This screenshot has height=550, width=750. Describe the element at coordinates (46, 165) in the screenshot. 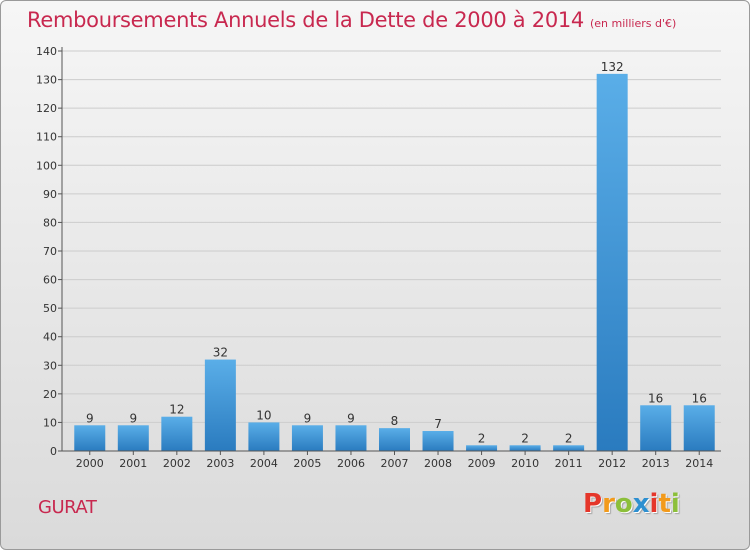

I see `y-tick-label: 100` at that location.